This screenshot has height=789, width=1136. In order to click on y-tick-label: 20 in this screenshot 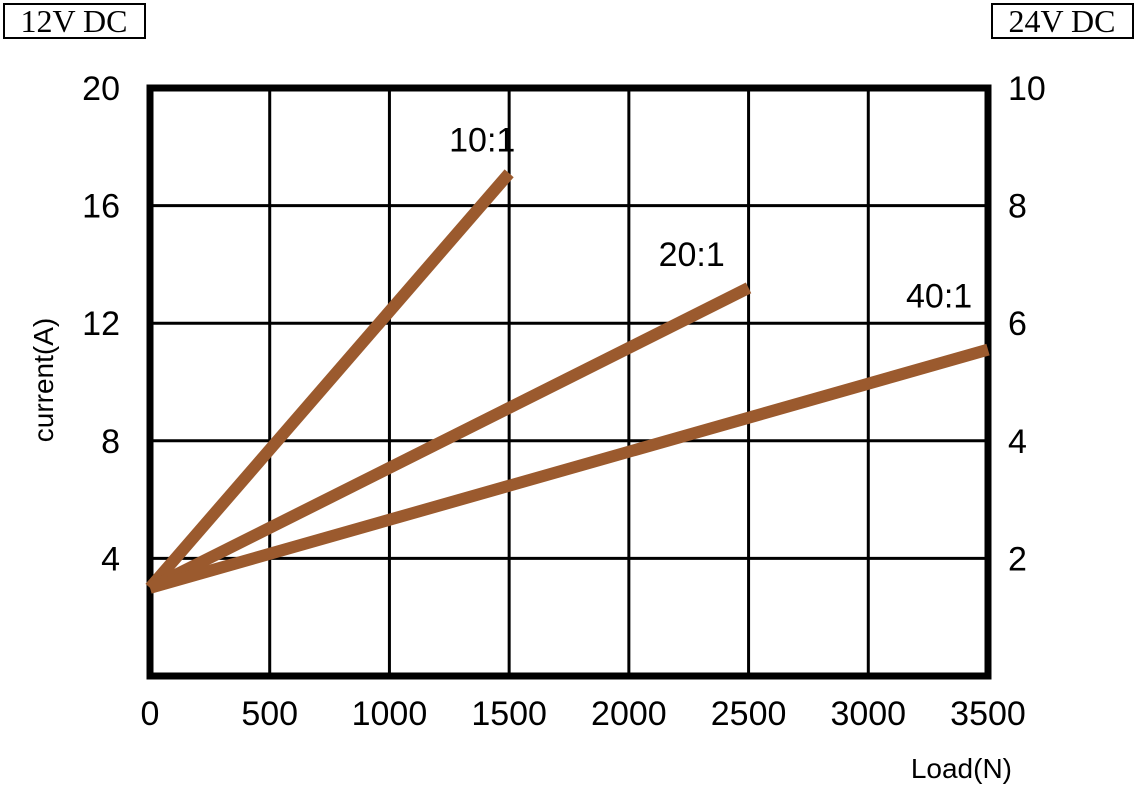, I will do `click(101, 89)`.